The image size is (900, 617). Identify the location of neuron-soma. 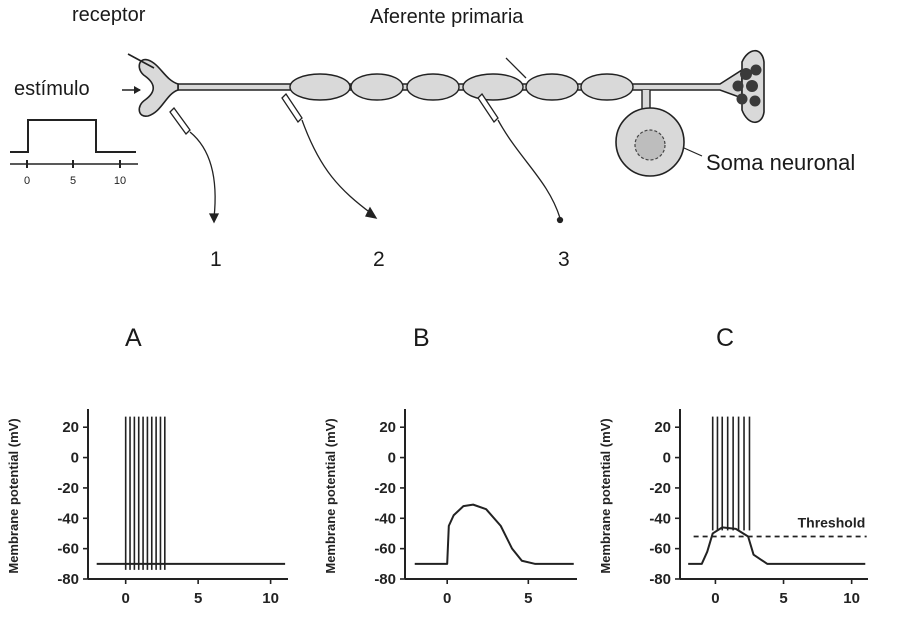
(659, 133).